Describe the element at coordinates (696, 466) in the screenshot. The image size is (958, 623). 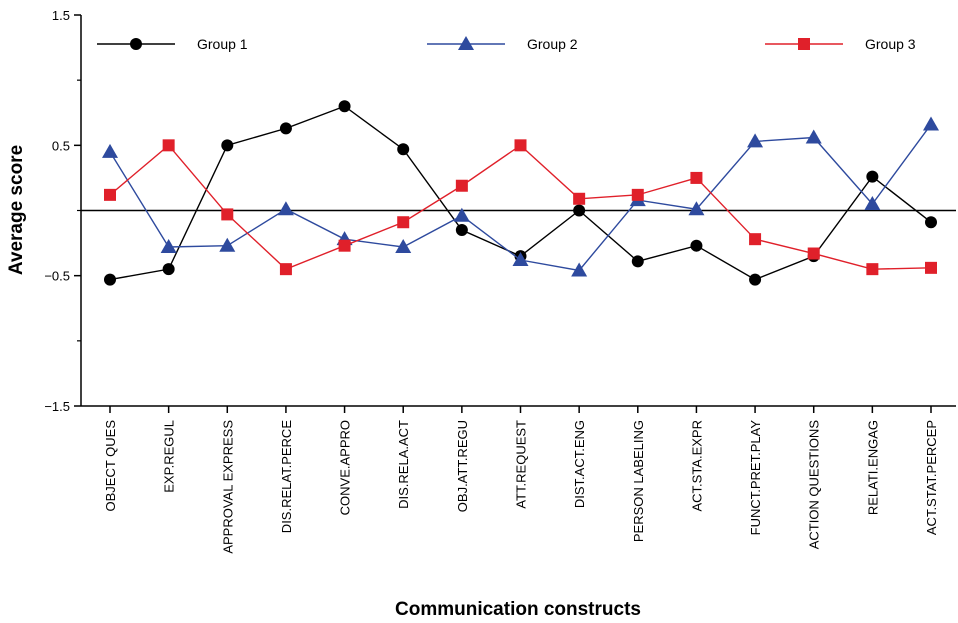
I see `x-tick-label: ACT.STA.EXPR` at that location.